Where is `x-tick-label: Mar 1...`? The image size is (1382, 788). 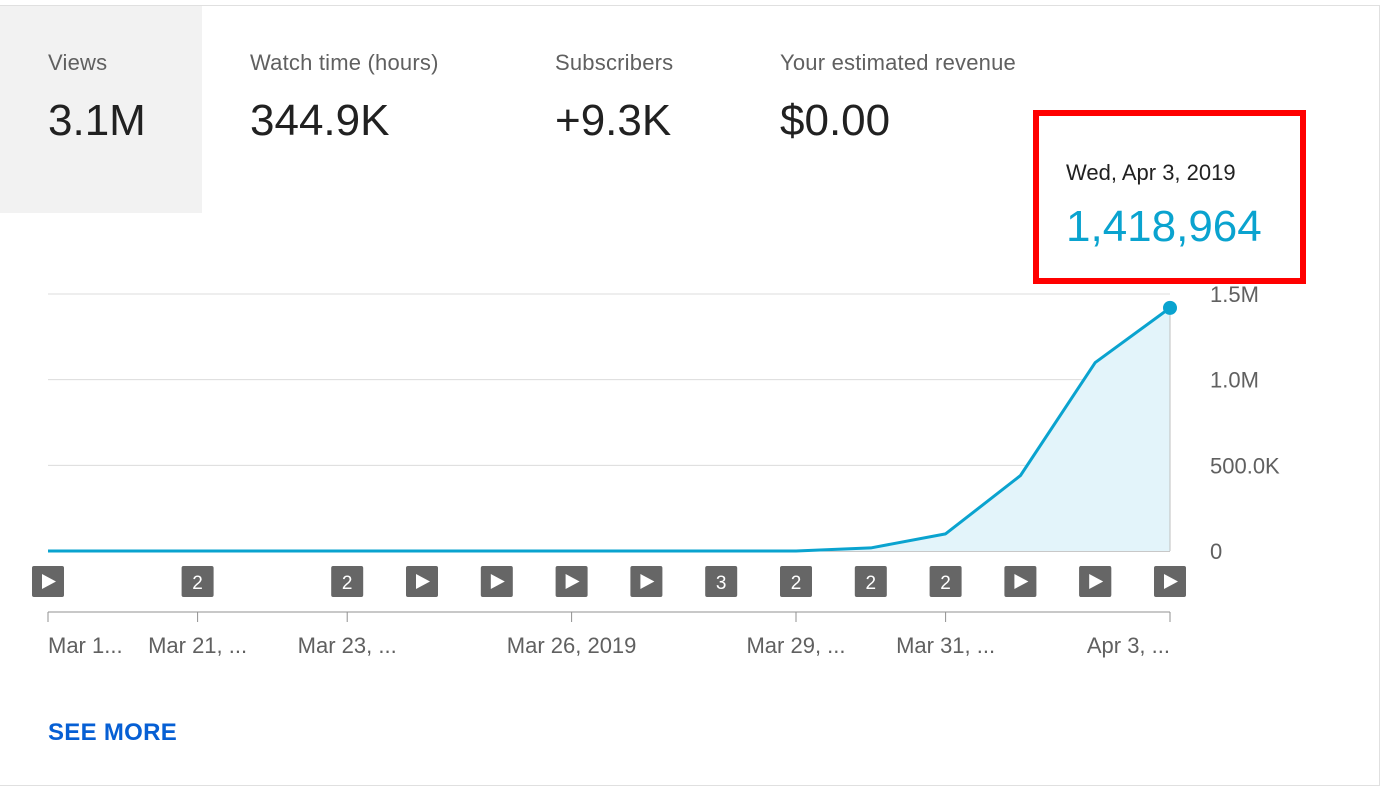 x-tick-label: Mar 1... is located at coordinates (85, 645).